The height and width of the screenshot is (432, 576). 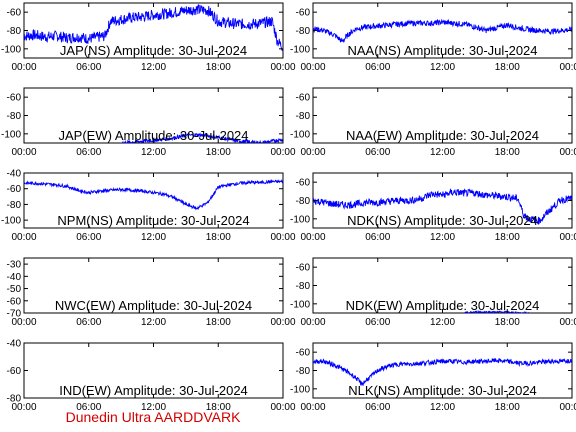 I want to click on chart-title: NAA(EW) Amplitude: 30-Jul-2024, so click(x=442, y=135).